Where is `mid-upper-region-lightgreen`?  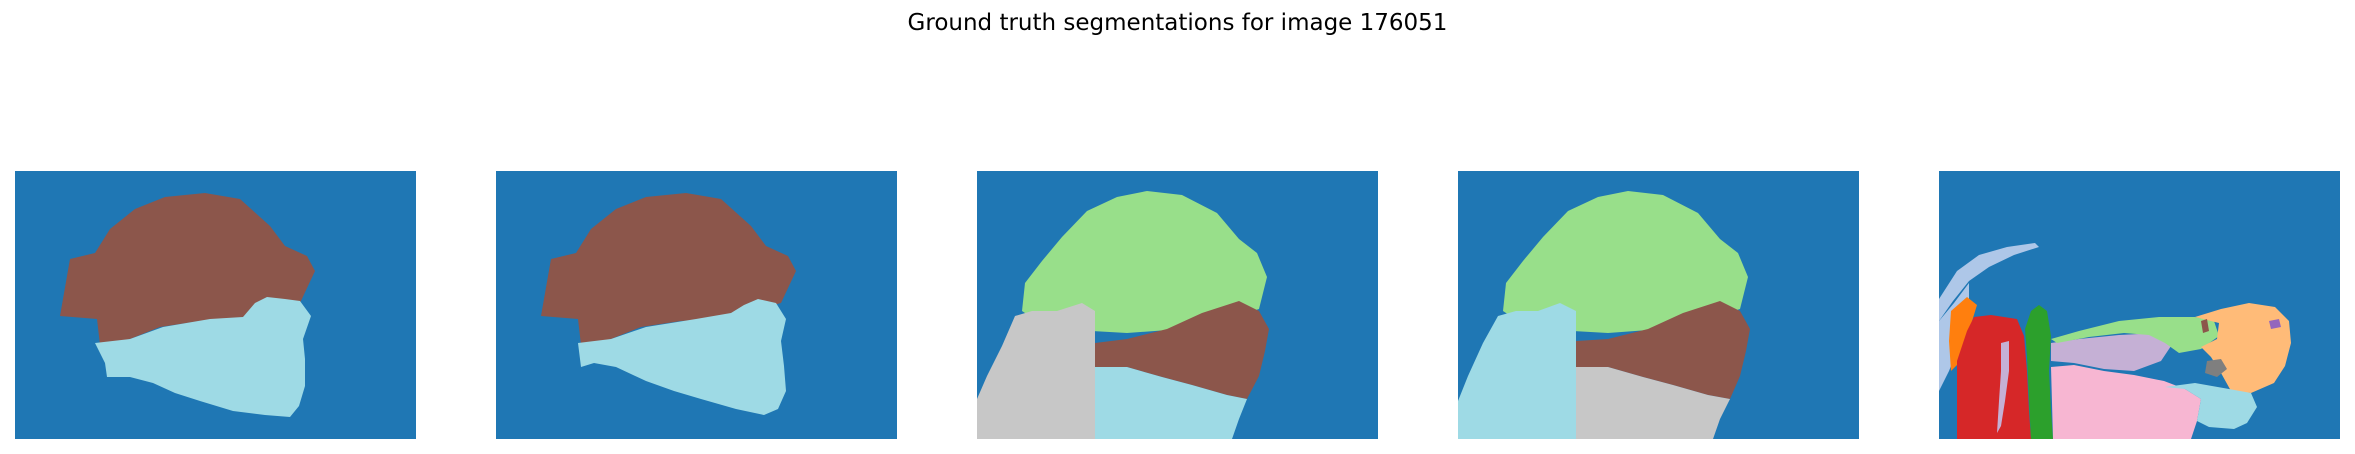 mid-upper-region-lightgreen is located at coordinates (2135, 335).